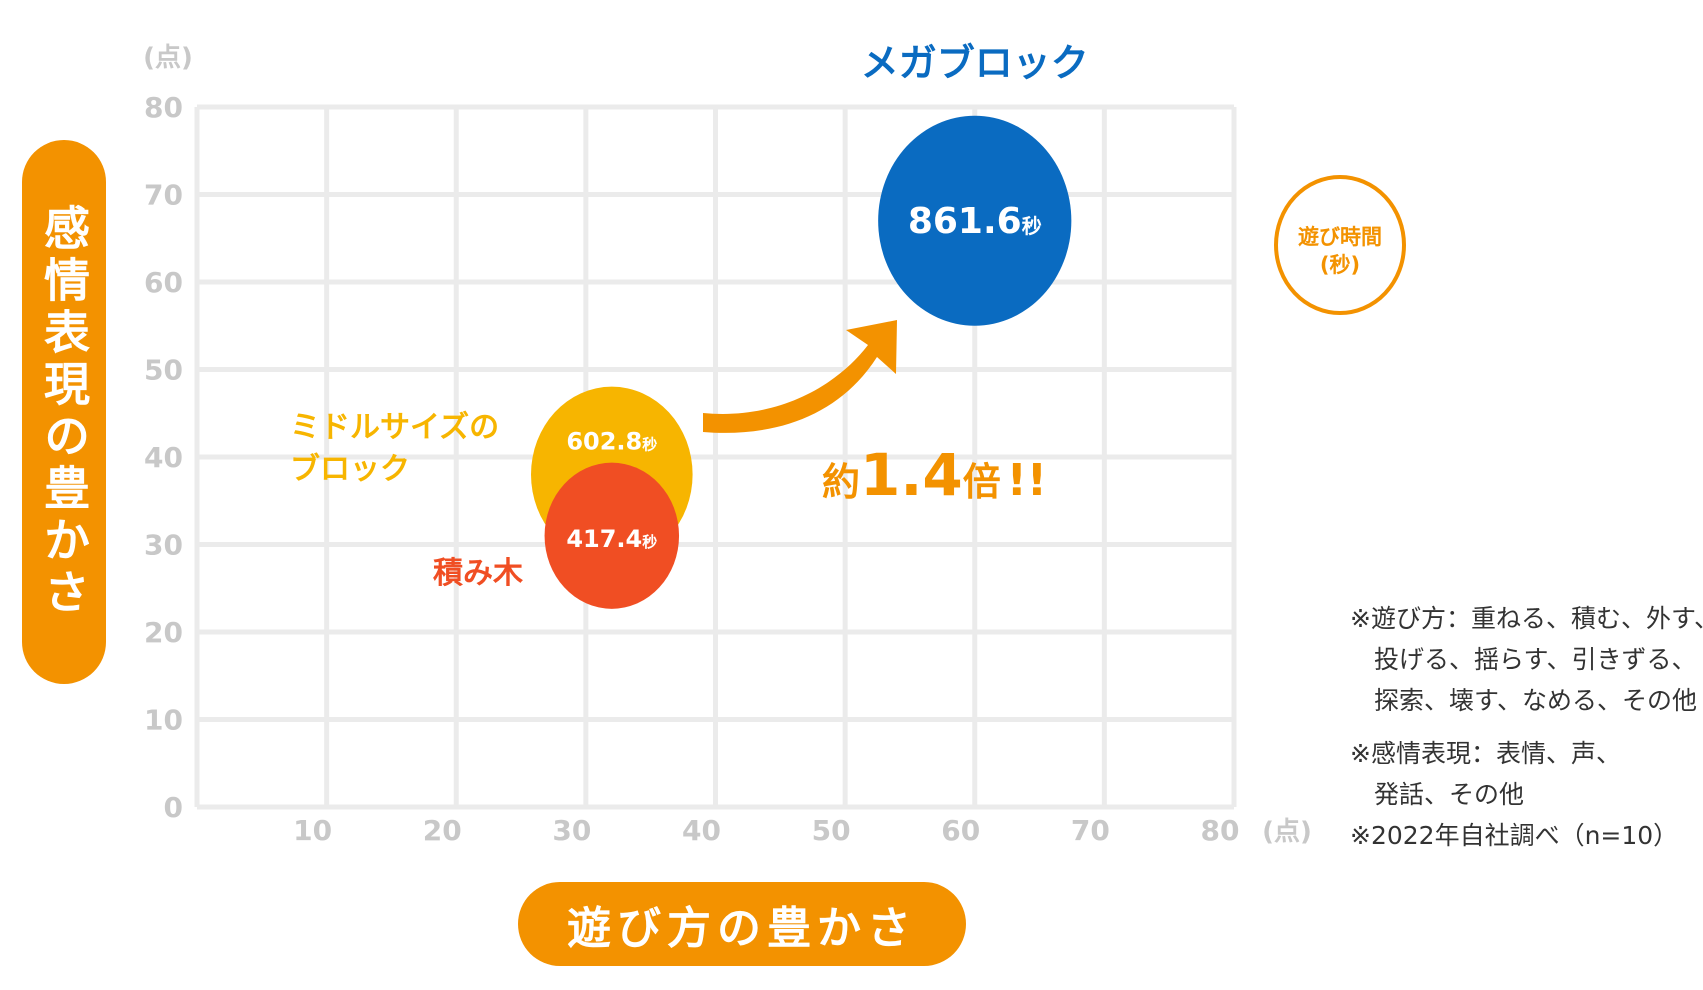 The width and height of the screenshot is (1703, 990). I want to click on x-axis-label-pill: 遊び方の豊かさ, so click(742, 924).